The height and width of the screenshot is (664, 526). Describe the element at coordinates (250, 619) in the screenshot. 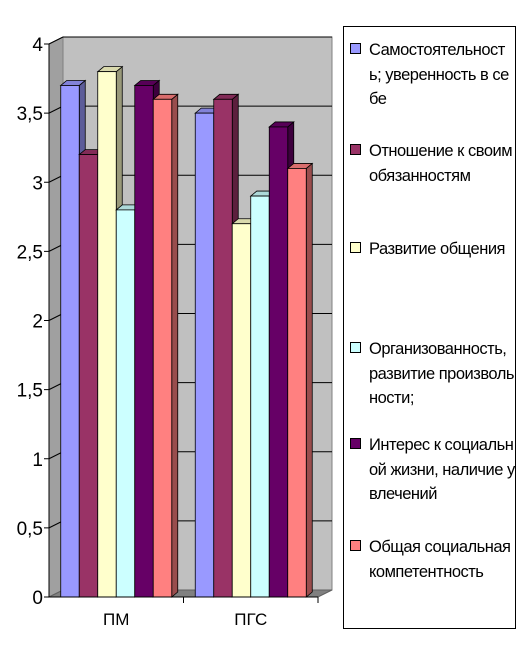

I see `x-tick-label: ПГС` at that location.